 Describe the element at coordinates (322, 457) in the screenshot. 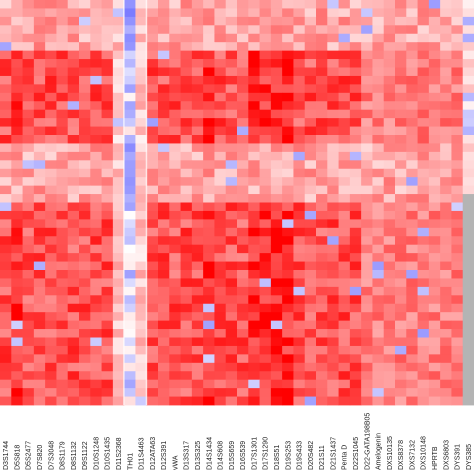

I see `x-tick-label: D21S11` at that location.